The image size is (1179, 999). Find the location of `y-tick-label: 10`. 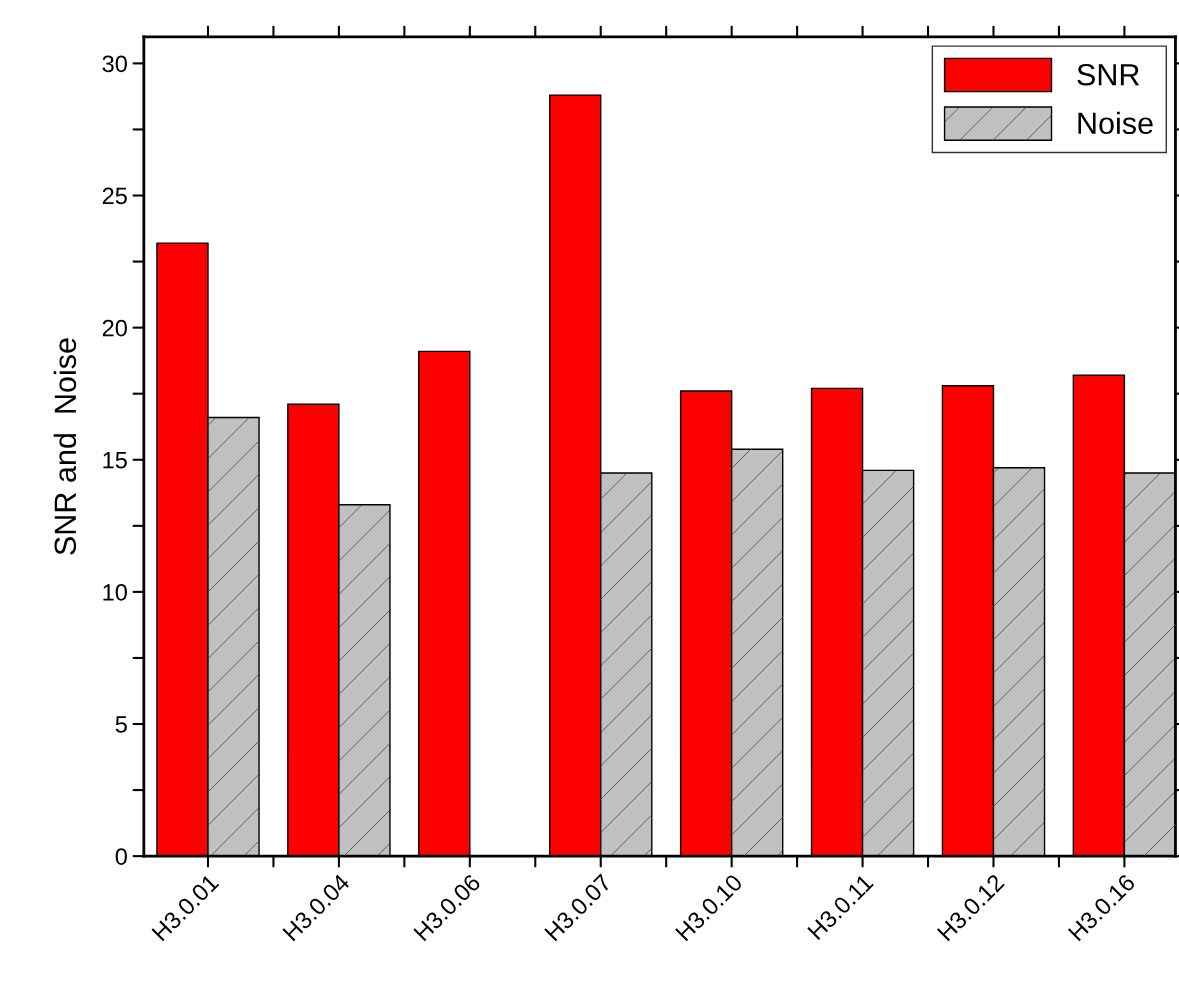

y-tick-label: 10 is located at coordinates (115, 592).